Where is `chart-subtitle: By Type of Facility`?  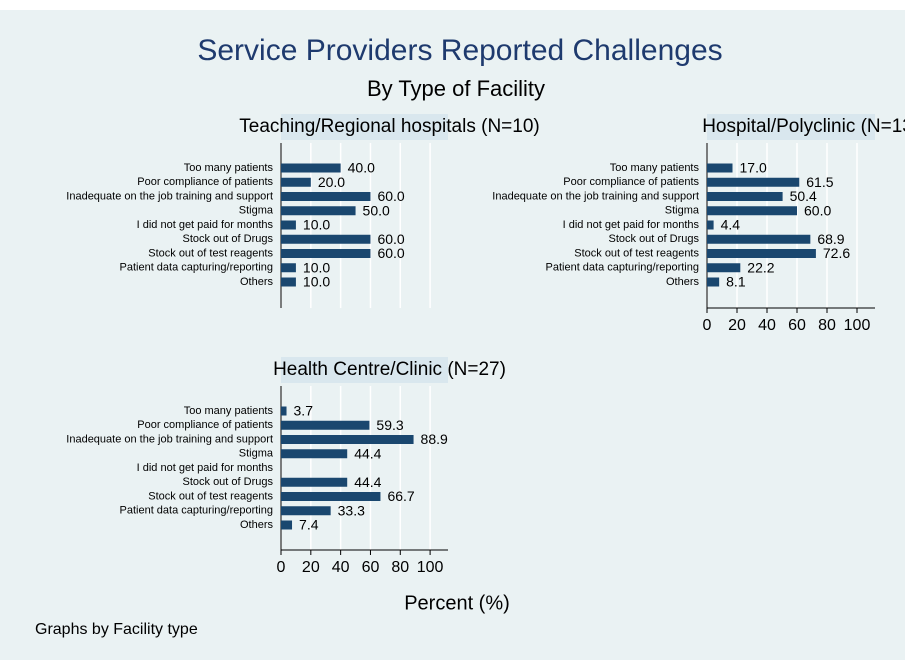
chart-subtitle: By Type of Facility is located at coordinates (456, 88).